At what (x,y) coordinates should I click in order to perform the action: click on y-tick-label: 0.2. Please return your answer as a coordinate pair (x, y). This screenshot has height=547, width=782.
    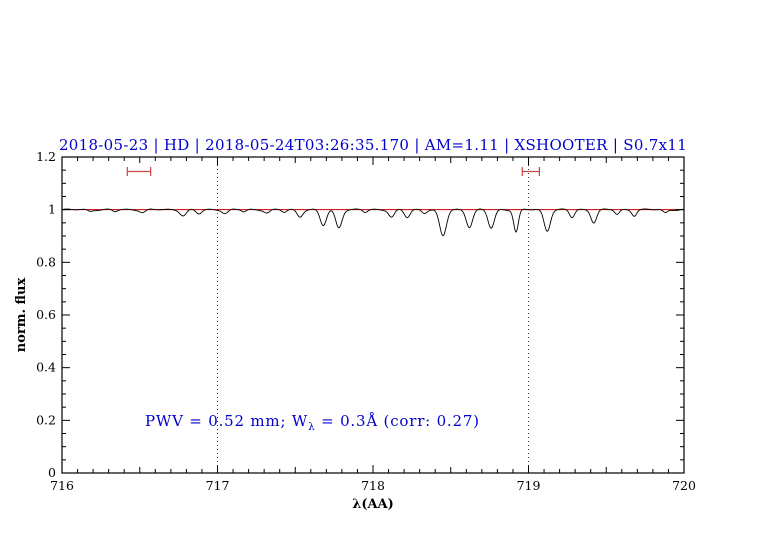
    Looking at the image, I should click on (46, 419).